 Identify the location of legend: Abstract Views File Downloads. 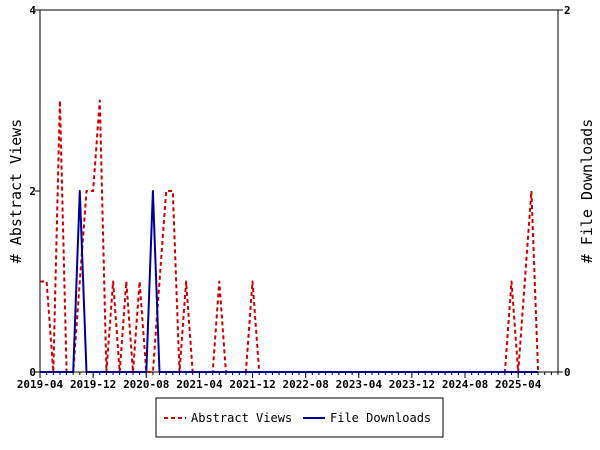
(299, 417).